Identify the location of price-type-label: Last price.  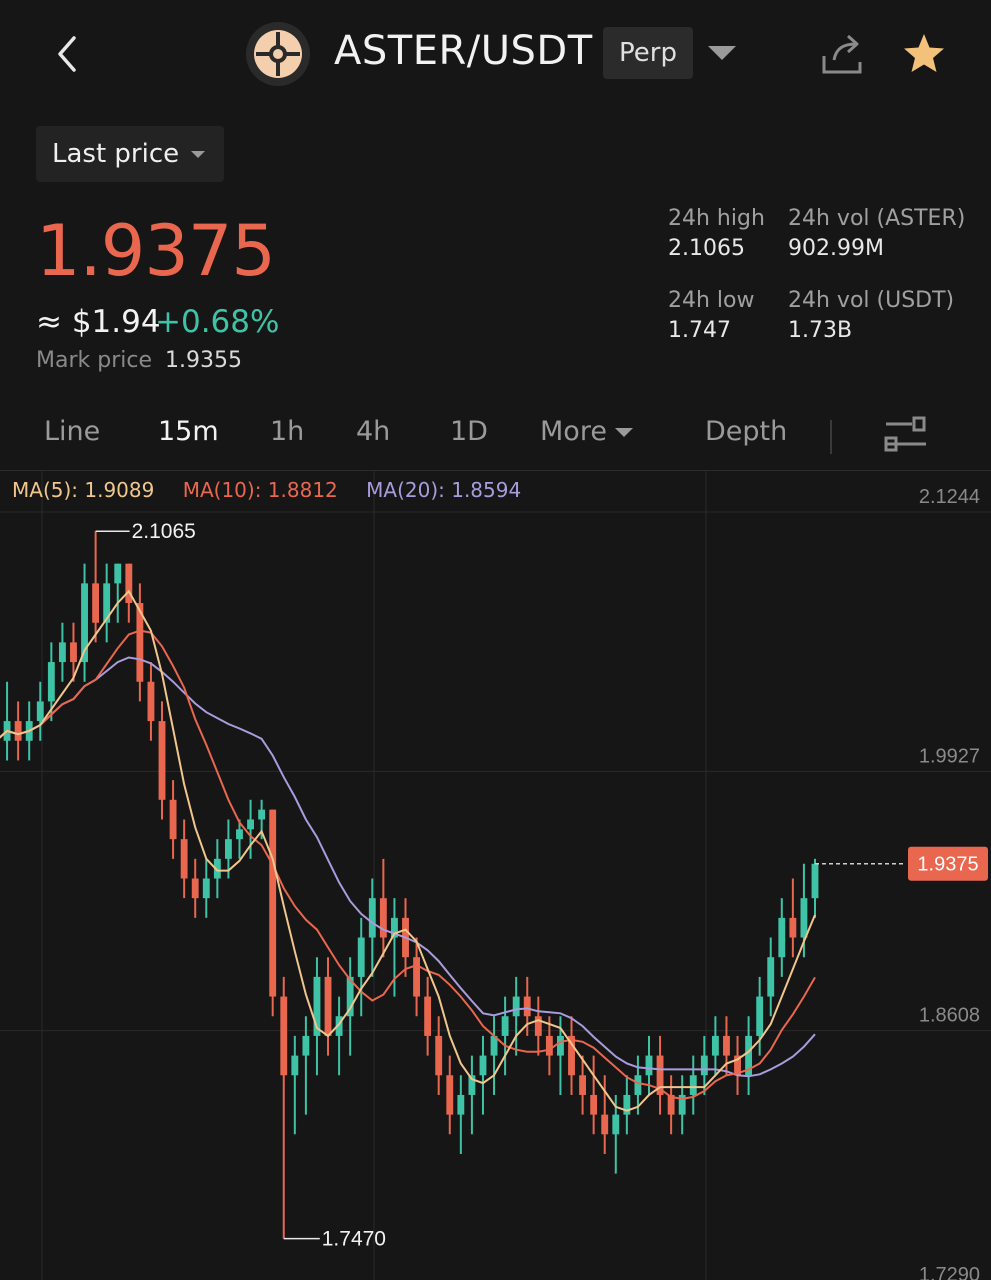
(116, 154).